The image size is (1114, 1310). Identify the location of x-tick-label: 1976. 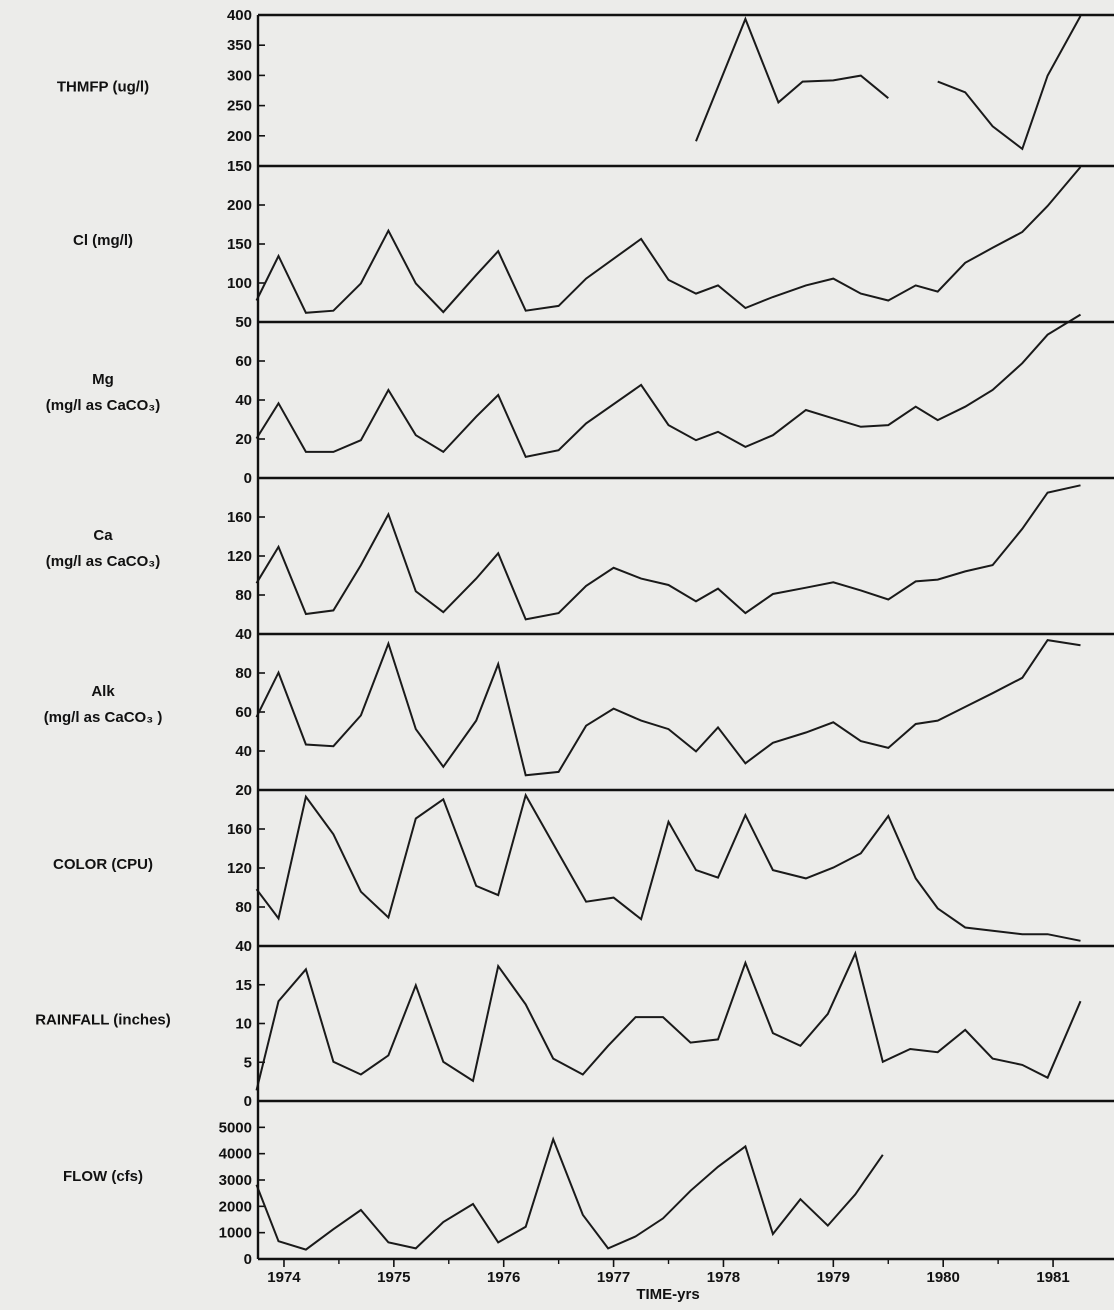
(503, 1277).